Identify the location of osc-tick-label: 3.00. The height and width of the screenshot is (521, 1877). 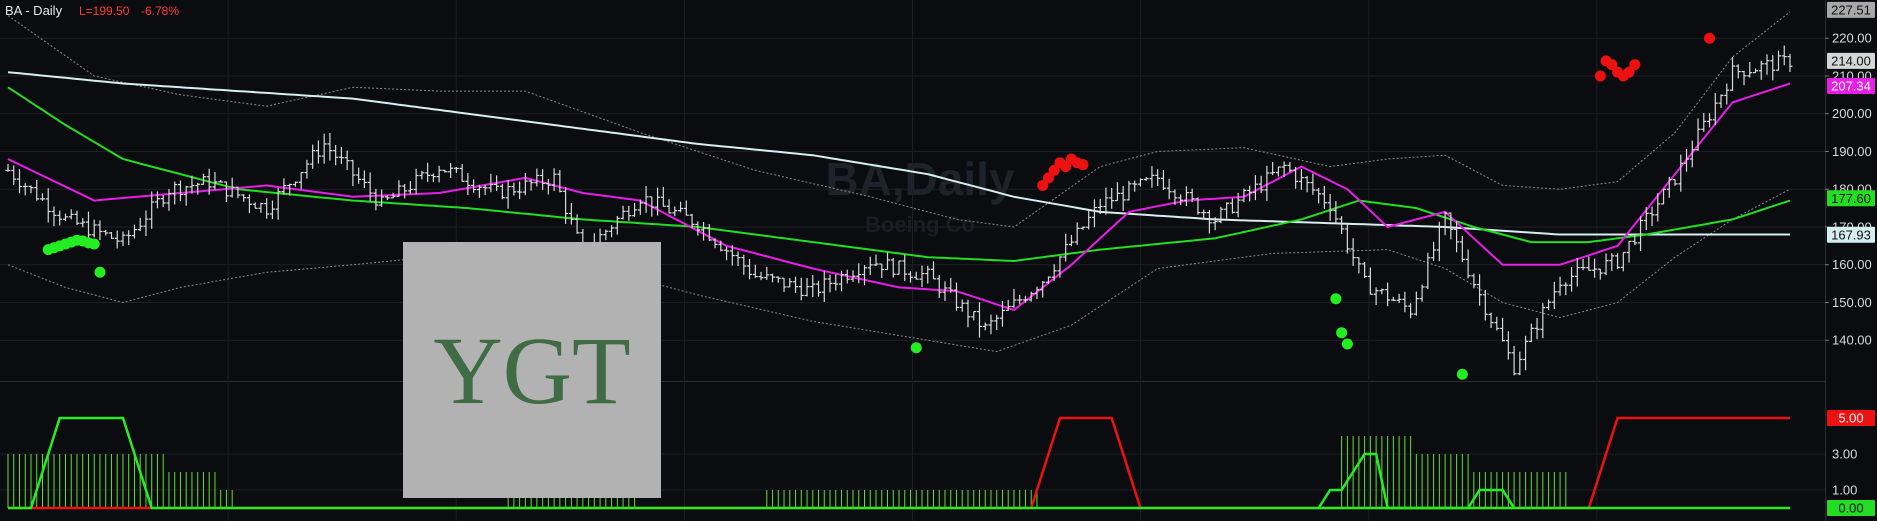
(1844, 454).